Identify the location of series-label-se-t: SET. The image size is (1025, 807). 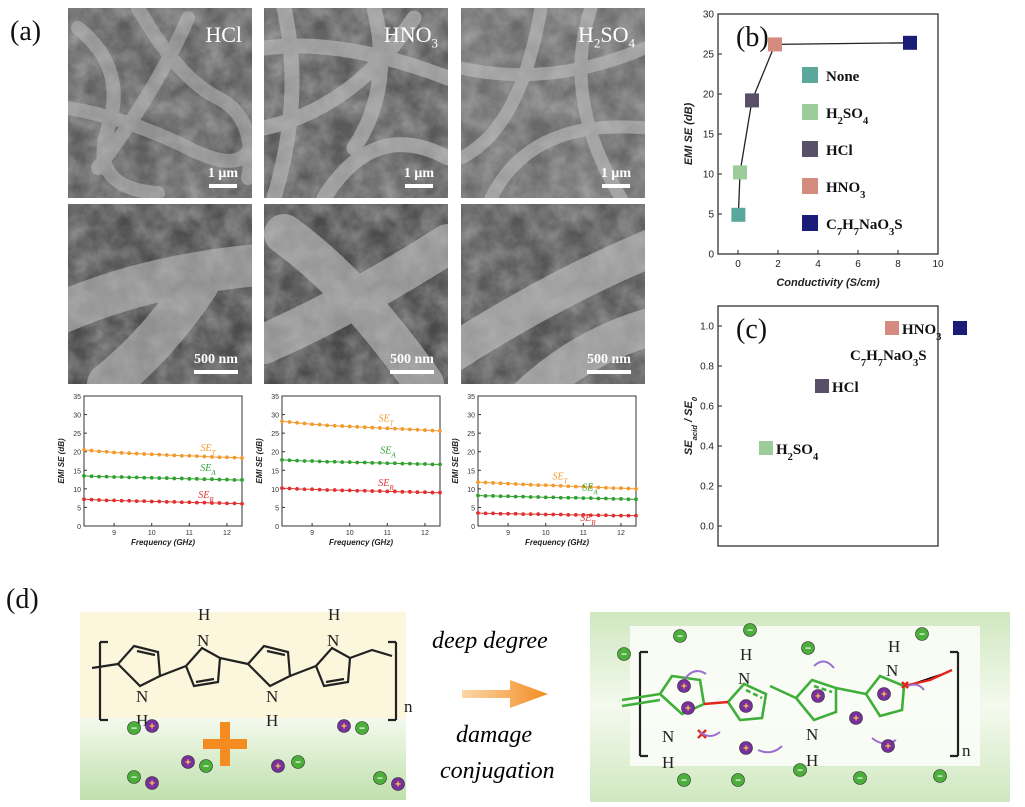
(386, 420).